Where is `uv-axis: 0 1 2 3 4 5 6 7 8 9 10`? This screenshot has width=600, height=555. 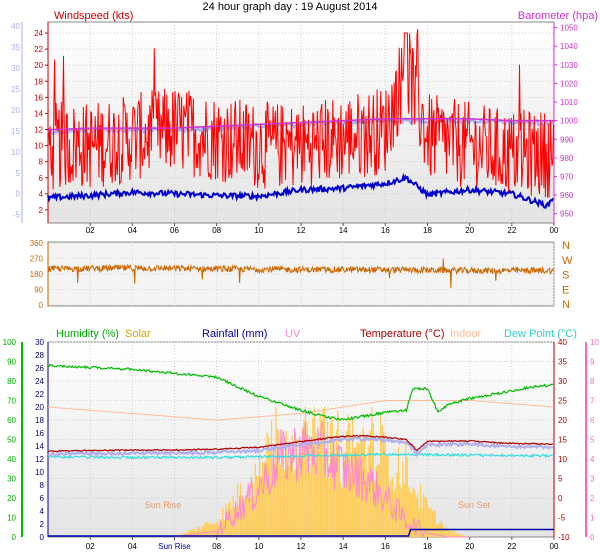 uv-axis: 0 1 2 3 4 5 6 7 8 9 10 is located at coordinates (592, 440).